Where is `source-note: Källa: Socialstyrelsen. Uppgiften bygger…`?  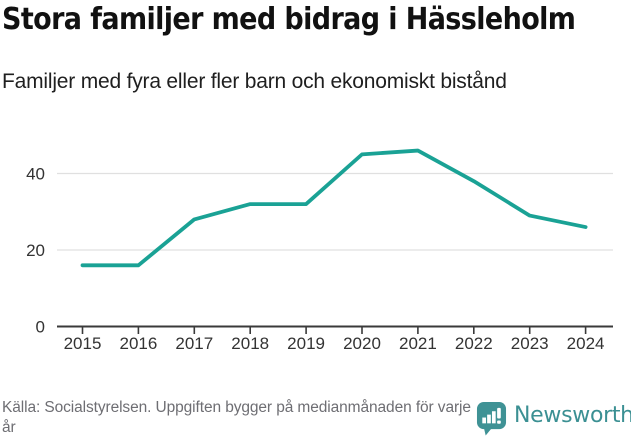 source-note: Källa: Socialstyrelsen. Uppgiften bygger… is located at coordinates (236, 417).